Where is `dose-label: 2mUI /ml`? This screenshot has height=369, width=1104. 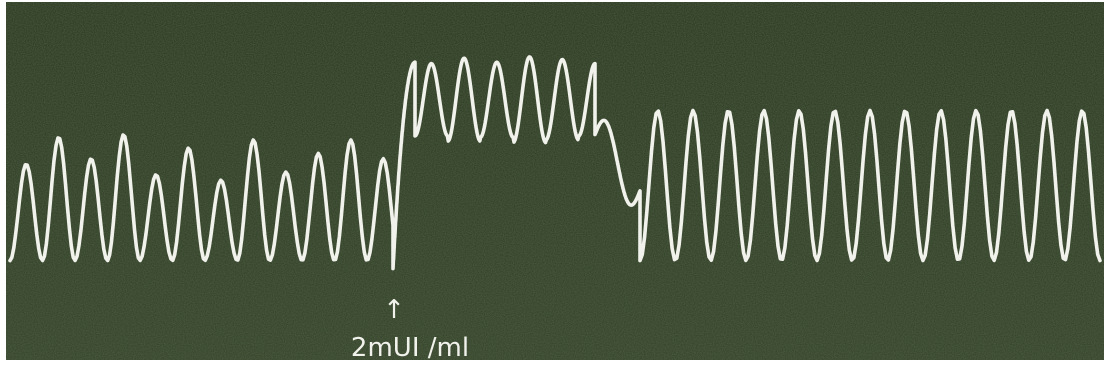
dose-label: 2mUI /ml is located at coordinates (410, 348).